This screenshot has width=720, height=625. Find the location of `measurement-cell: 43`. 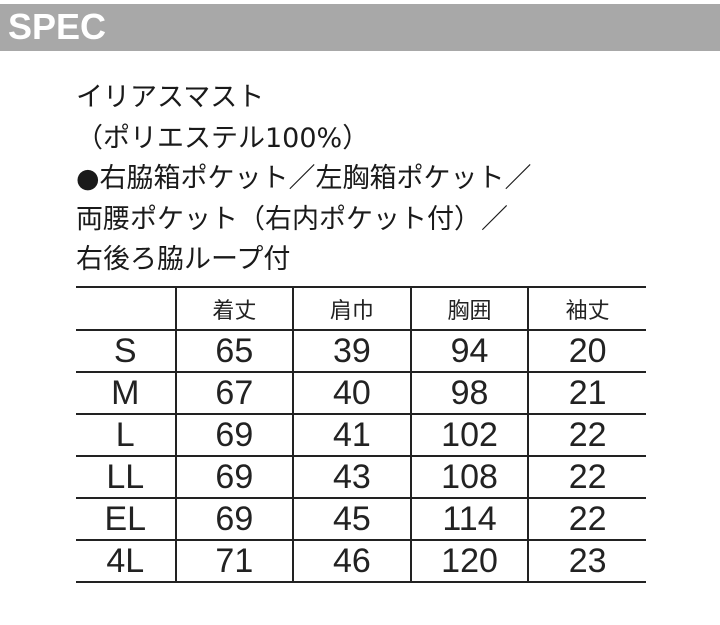

measurement-cell: 43 is located at coordinates (352, 477).